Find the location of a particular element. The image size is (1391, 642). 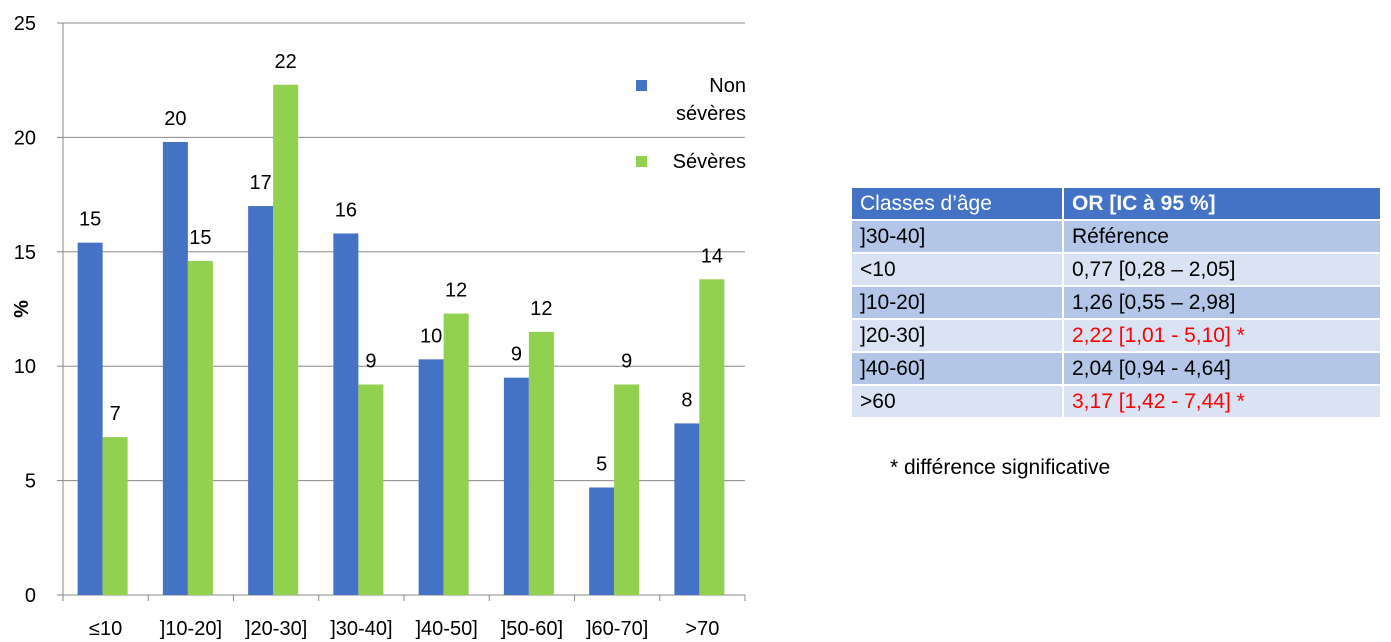

x-tick-label: ]30-40] is located at coordinates (361, 629).